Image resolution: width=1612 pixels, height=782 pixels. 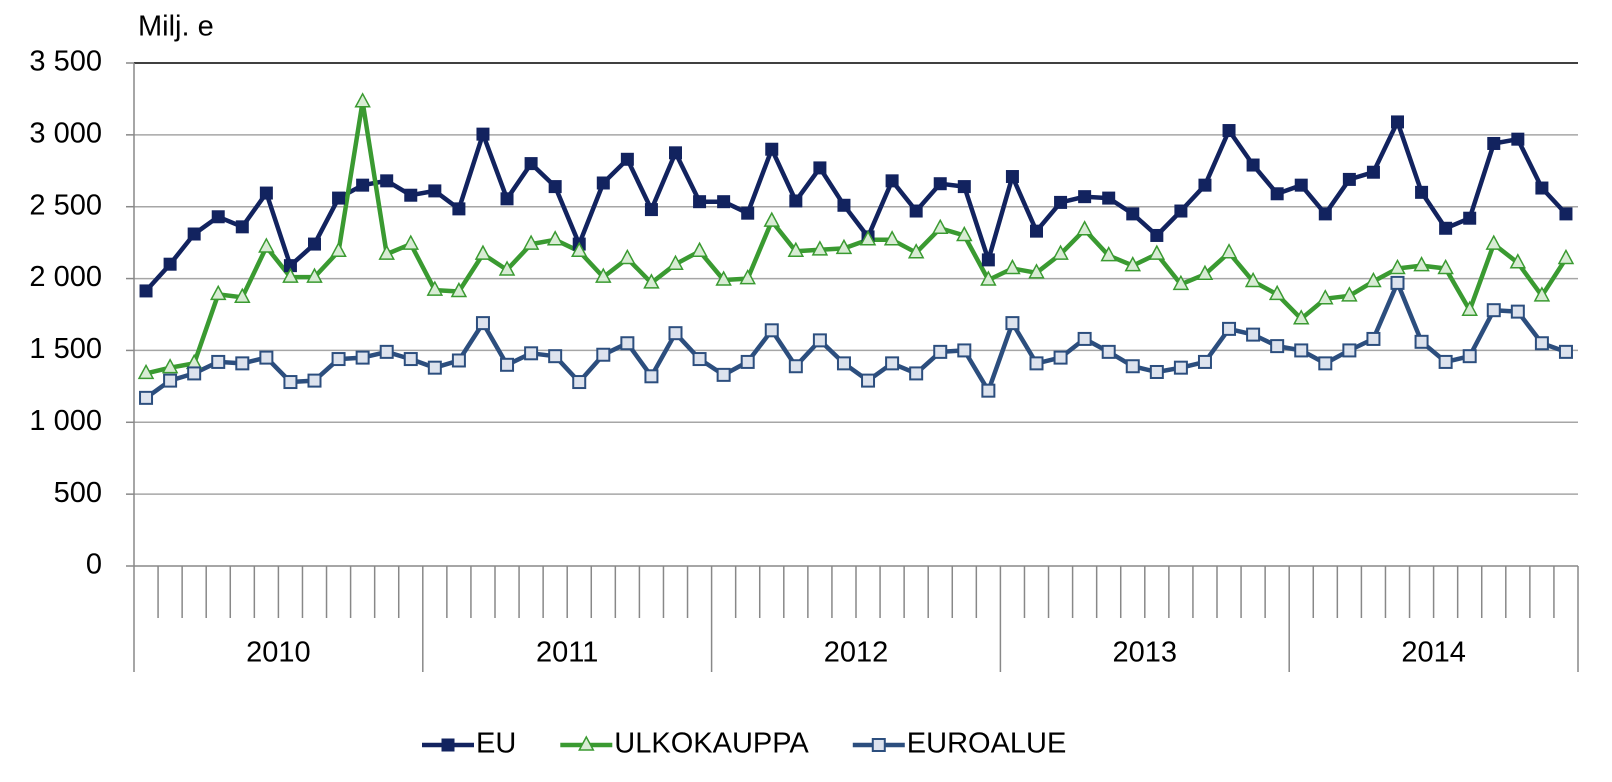 What do you see at coordinates (65, 421) in the screenshot?
I see `y-tick-label: 1 000` at bounding box center [65, 421].